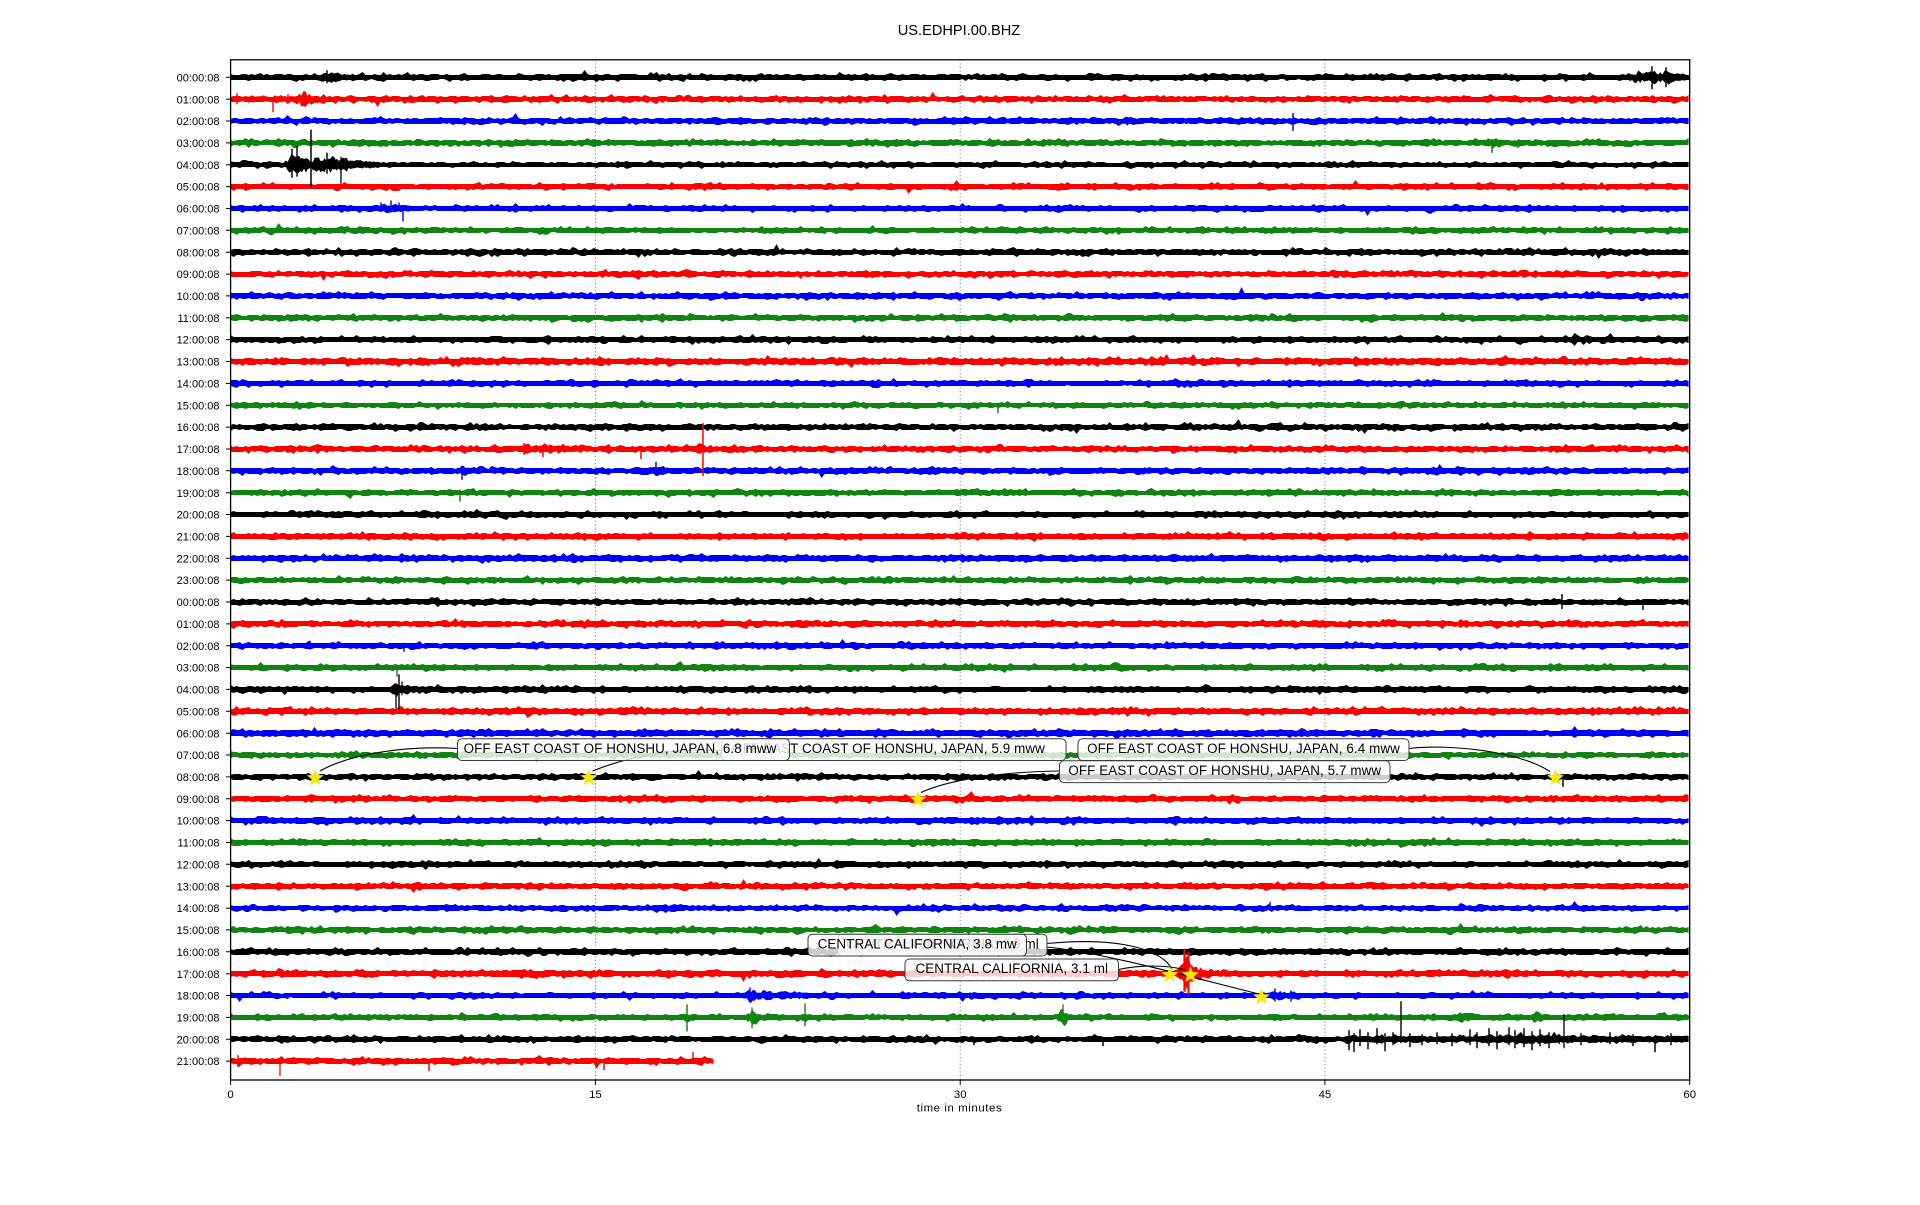 The width and height of the screenshot is (1920, 1205). What do you see at coordinates (1689, 1095) in the screenshot?
I see `svg-text: 60` at bounding box center [1689, 1095].